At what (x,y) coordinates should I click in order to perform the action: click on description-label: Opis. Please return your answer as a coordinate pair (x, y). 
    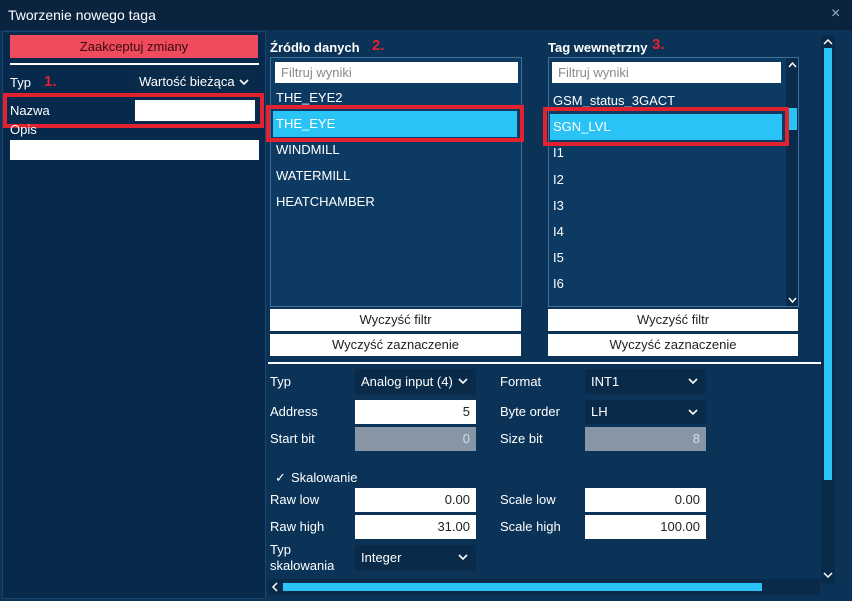
    Looking at the image, I should click on (23, 129).